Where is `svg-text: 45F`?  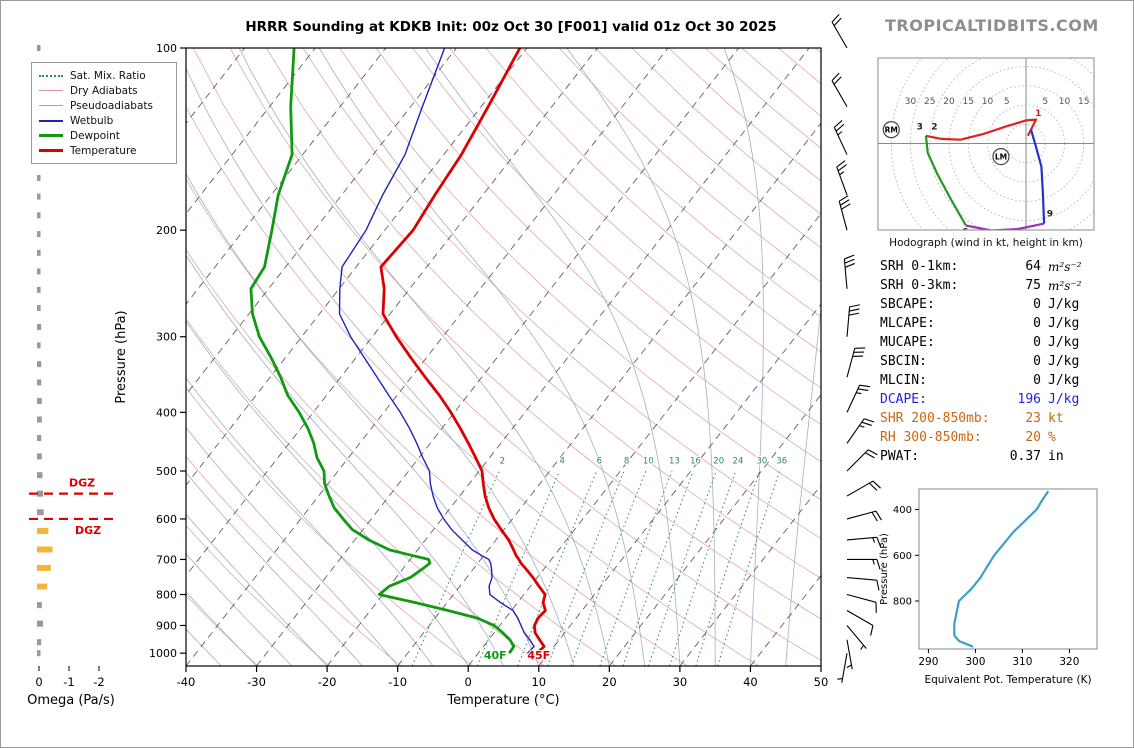
svg-text: 45F is located at coordinates (538, 655).